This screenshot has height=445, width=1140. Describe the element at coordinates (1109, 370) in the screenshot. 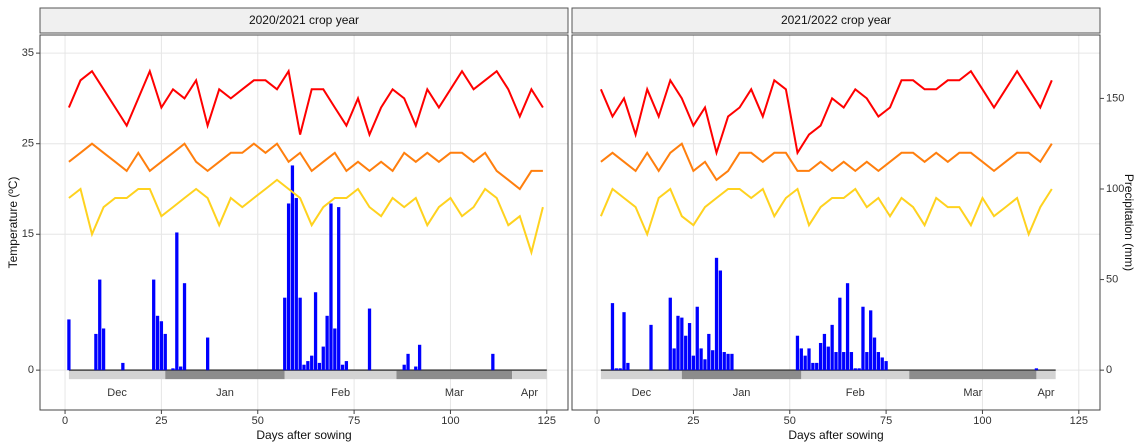

I see `y2-tick-label: 0` at that location.